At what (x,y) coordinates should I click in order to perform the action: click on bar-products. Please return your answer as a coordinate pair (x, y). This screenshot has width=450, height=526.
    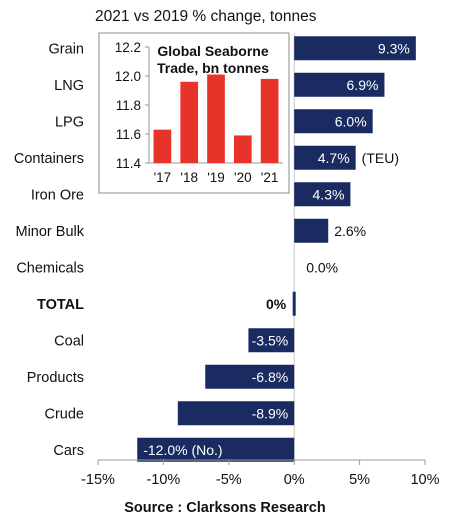
    Looking at the image, I should click on (250, 376).